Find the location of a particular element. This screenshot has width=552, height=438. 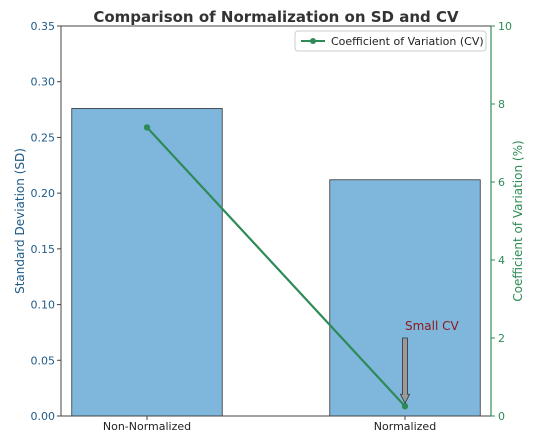

left-tick-label: 0.00 is located at coordinates (43, 416).